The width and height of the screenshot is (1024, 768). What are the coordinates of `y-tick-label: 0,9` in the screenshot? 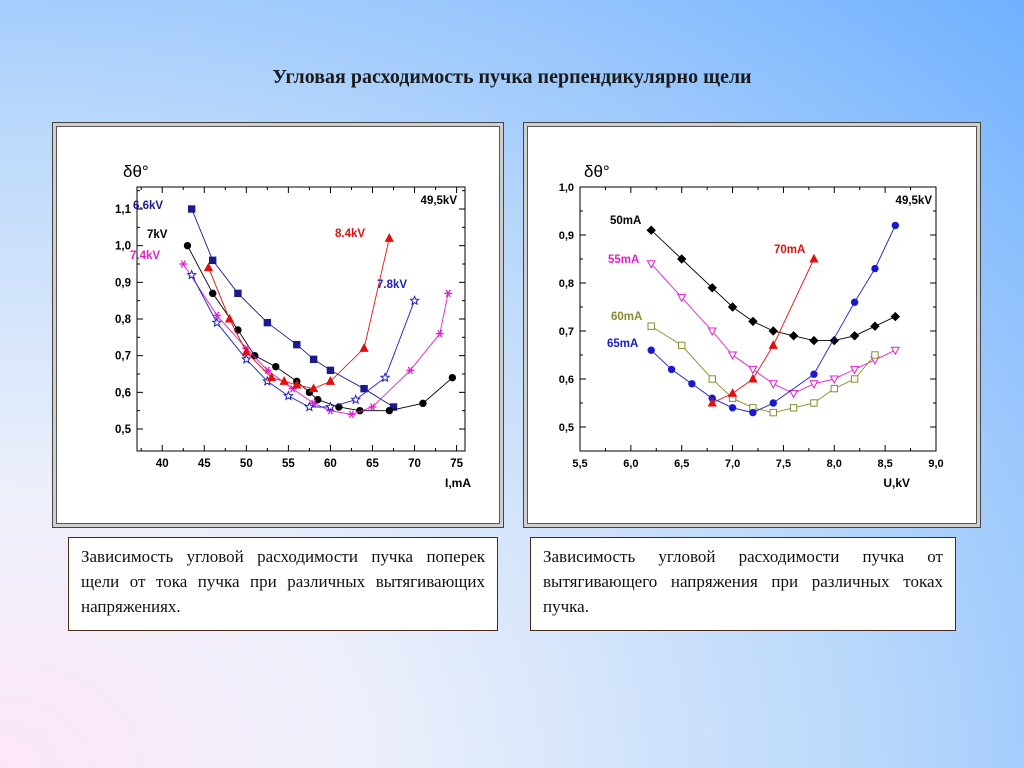 It's located at (566, 236).